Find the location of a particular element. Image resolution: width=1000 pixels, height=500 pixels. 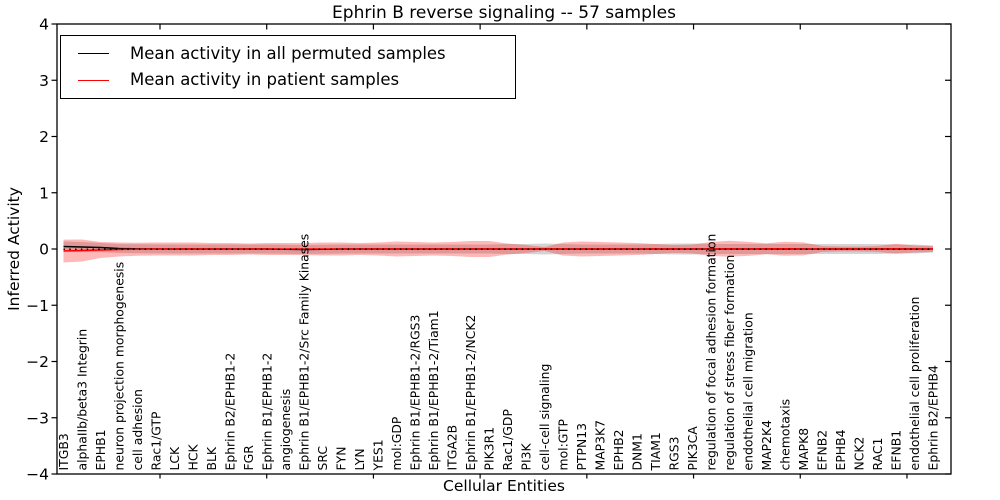

x-entity-label: TIAM1 is located at coordinates (655, 451).